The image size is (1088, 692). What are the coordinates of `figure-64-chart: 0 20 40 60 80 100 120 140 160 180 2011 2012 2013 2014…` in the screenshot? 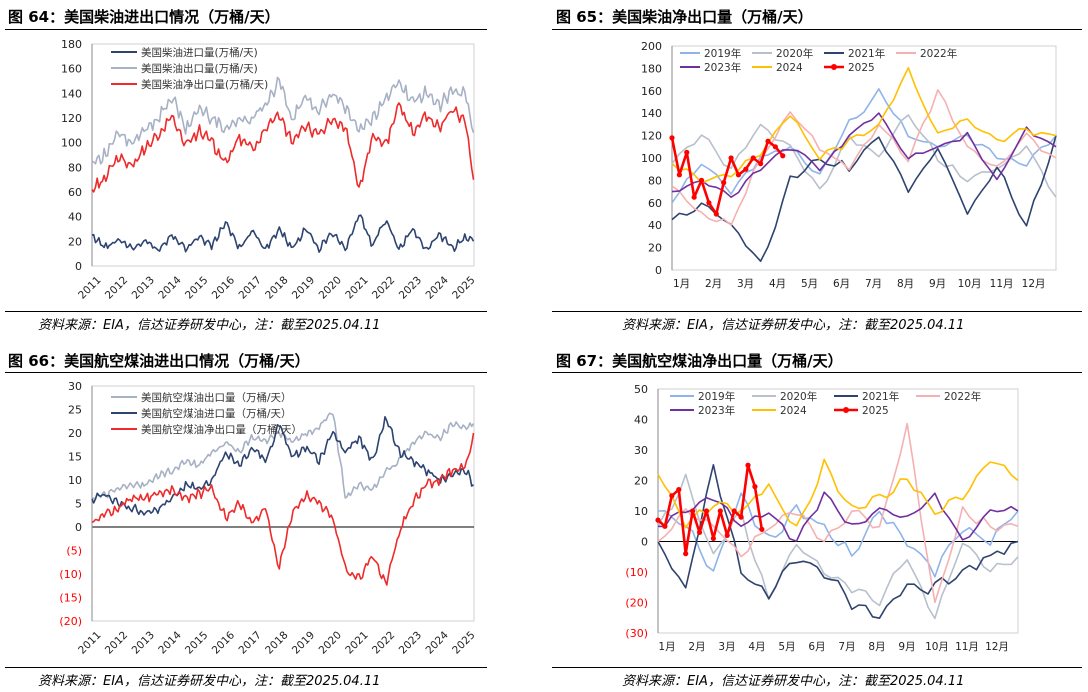 It's located at (269, 170).